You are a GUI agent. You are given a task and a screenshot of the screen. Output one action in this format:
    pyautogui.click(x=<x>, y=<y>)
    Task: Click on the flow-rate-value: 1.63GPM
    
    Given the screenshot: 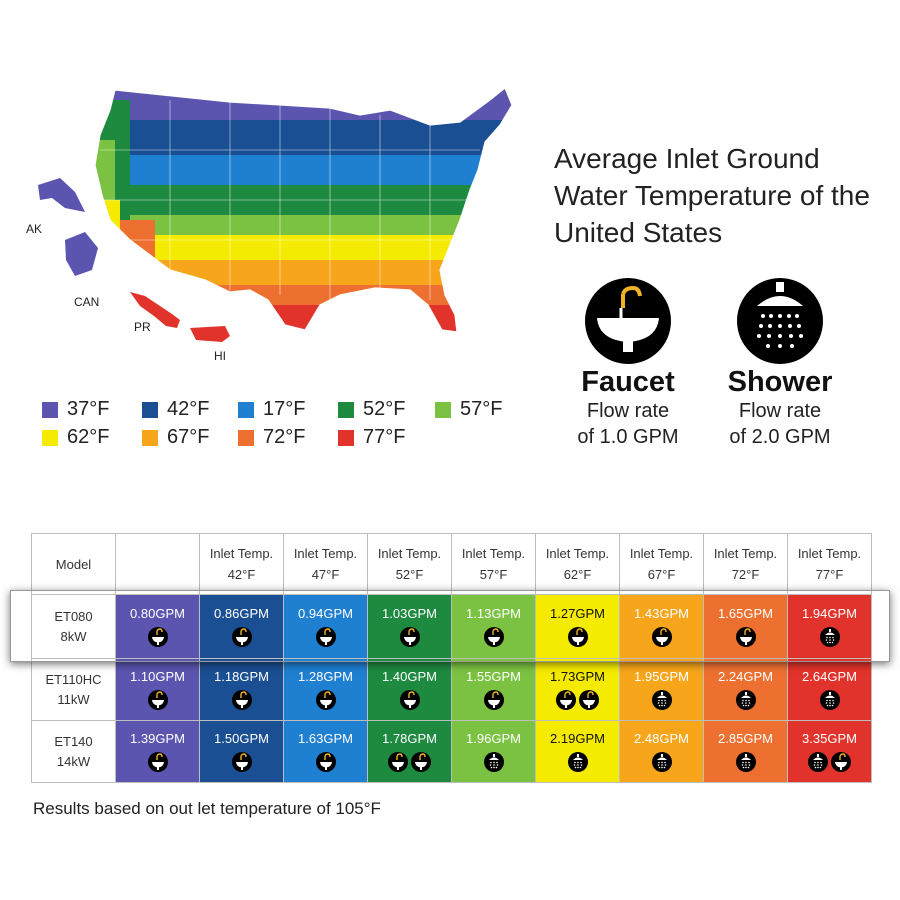 What is the action you would take?
    pyautogui.click(x=325, y=738)
    